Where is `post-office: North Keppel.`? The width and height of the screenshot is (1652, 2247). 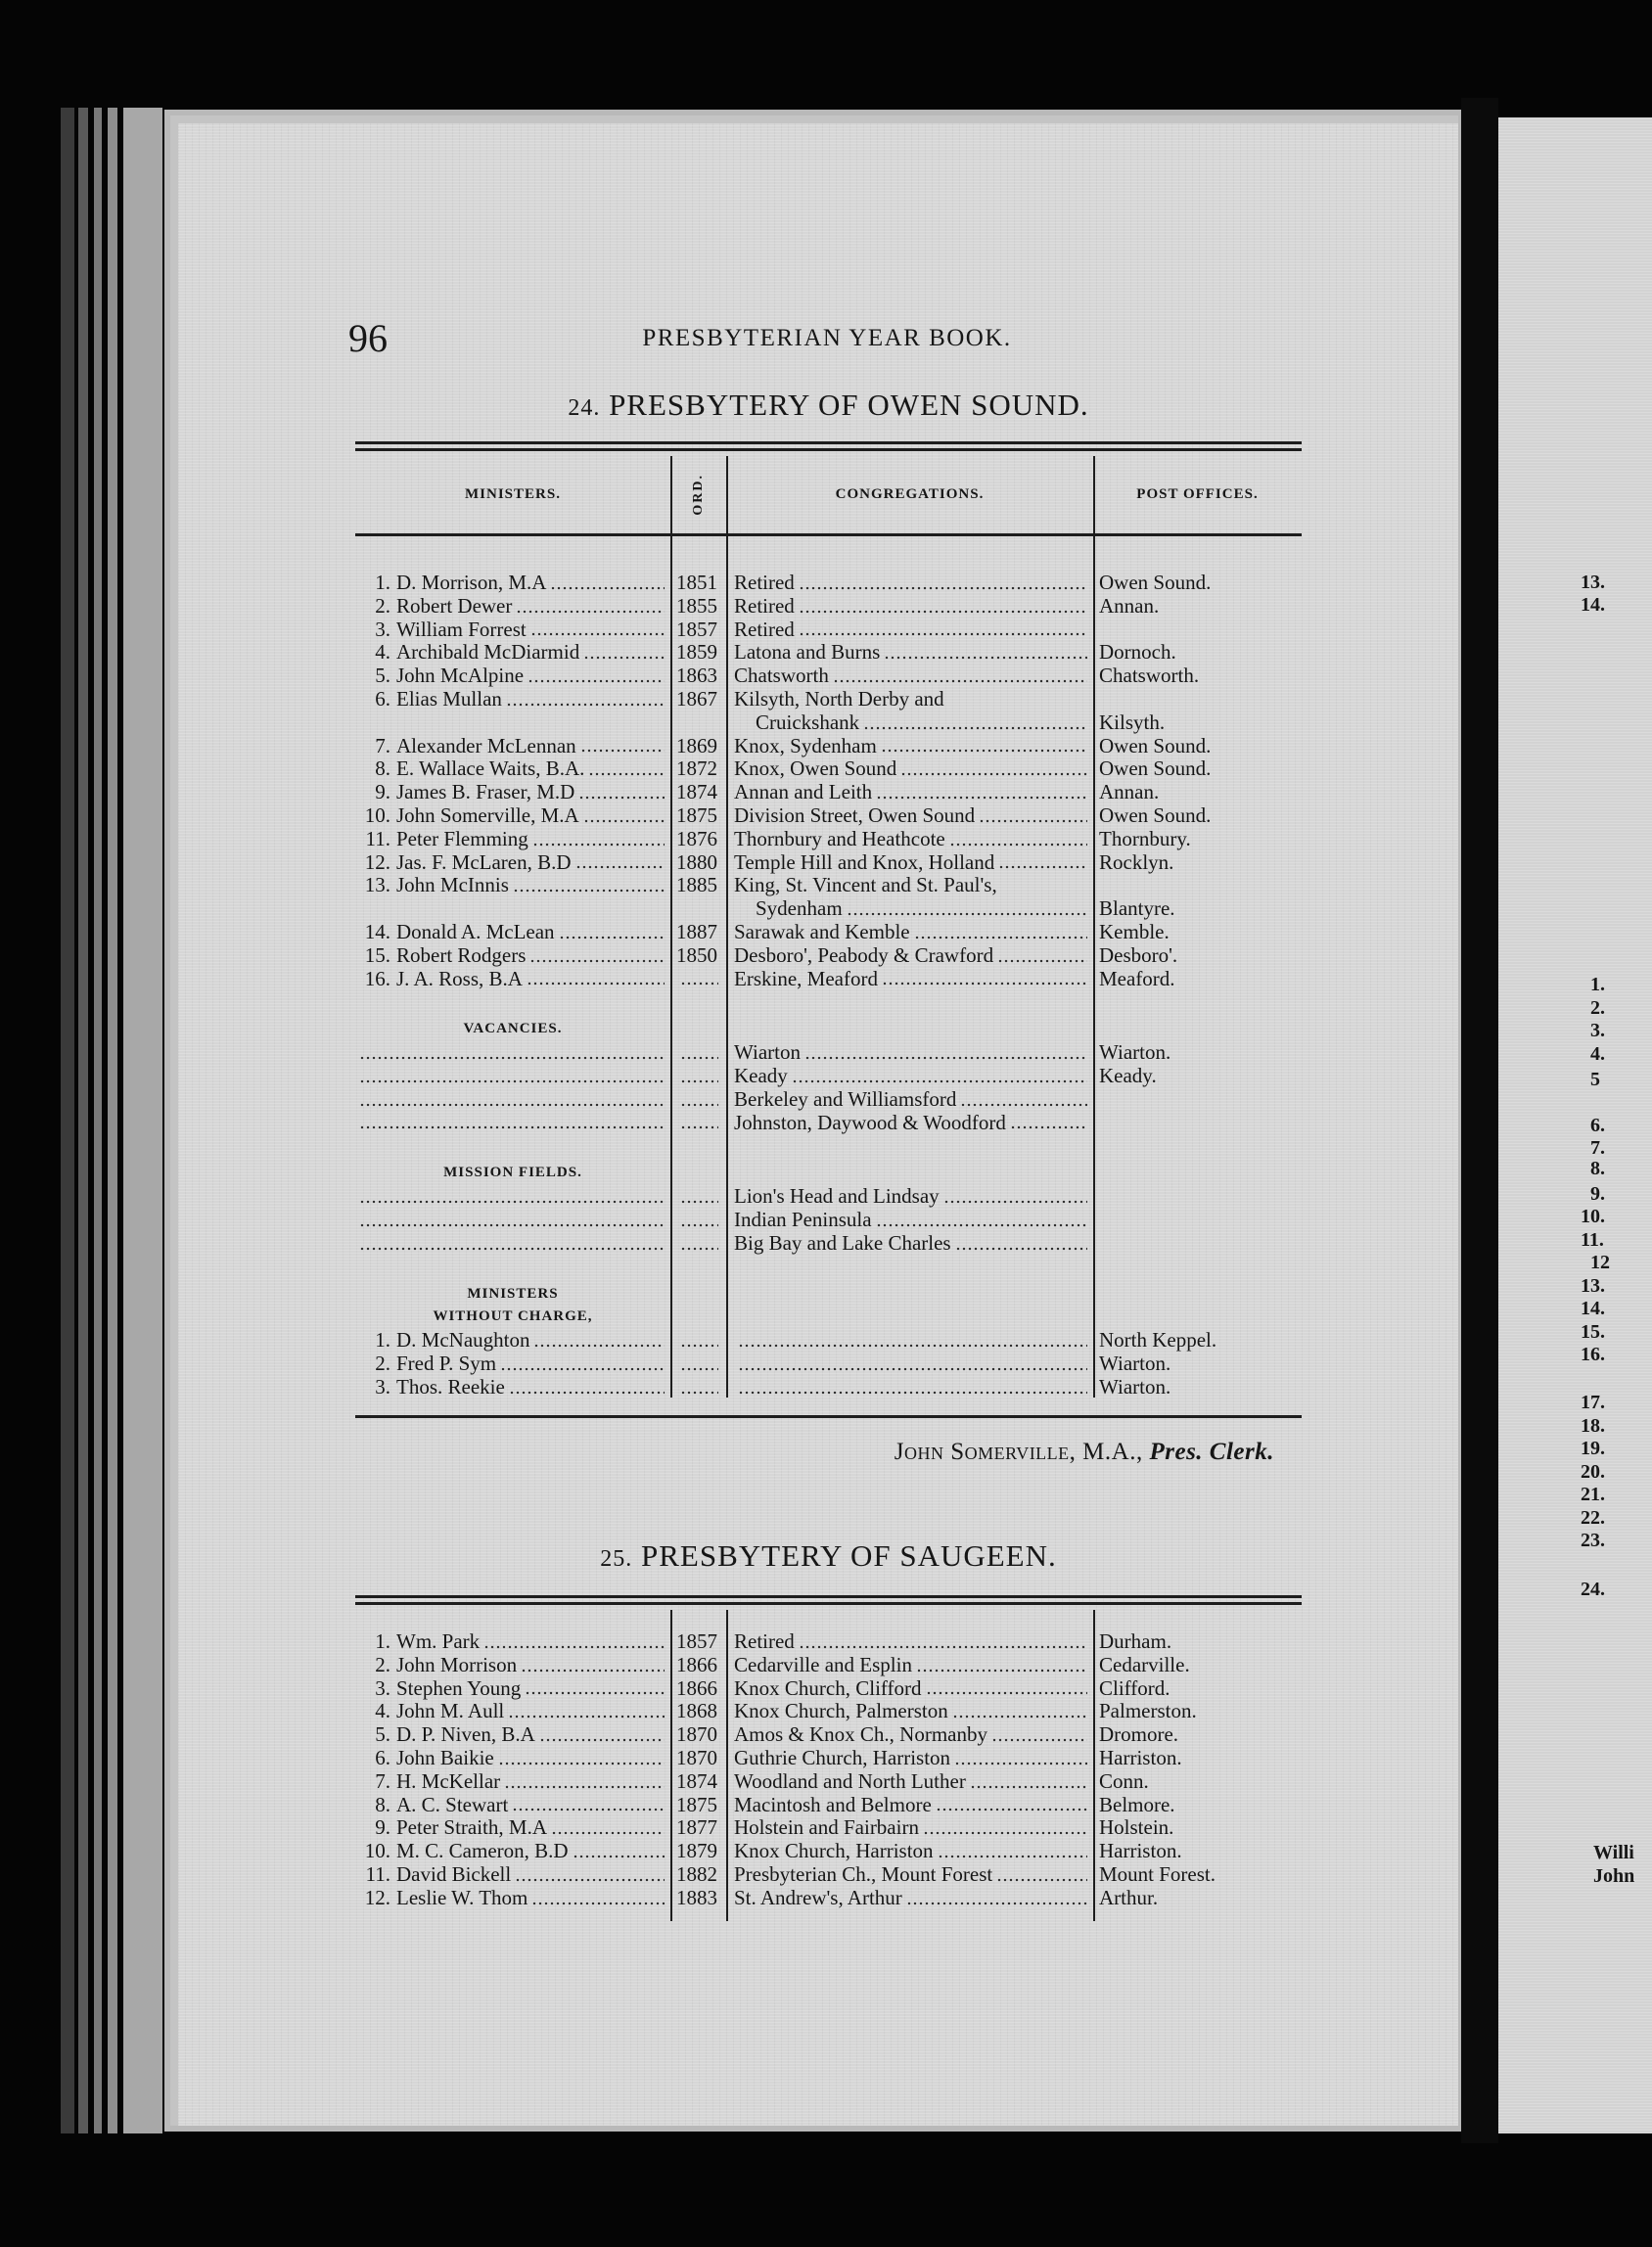 post-office: North Keppel. is located at coordinates (1158, 1340).